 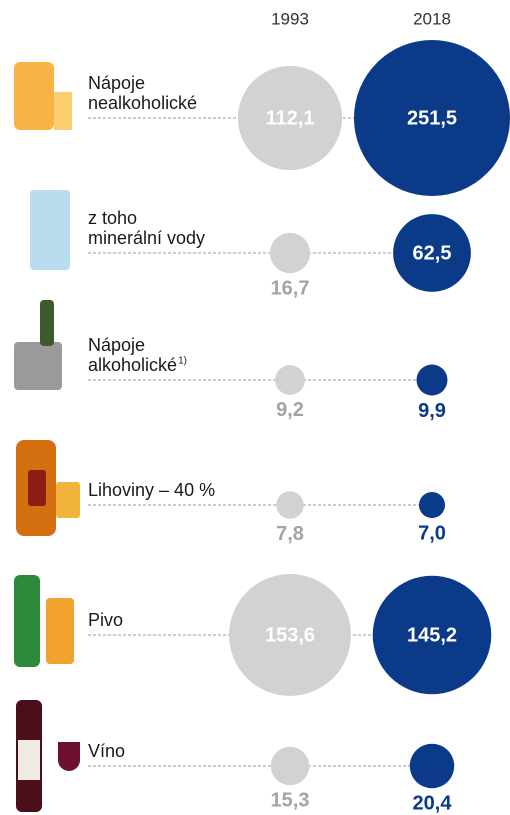 What do you see at coordinates (432, 18) in the screenshot?
I see `year-label: 2018` at bounding box center [432, 18].